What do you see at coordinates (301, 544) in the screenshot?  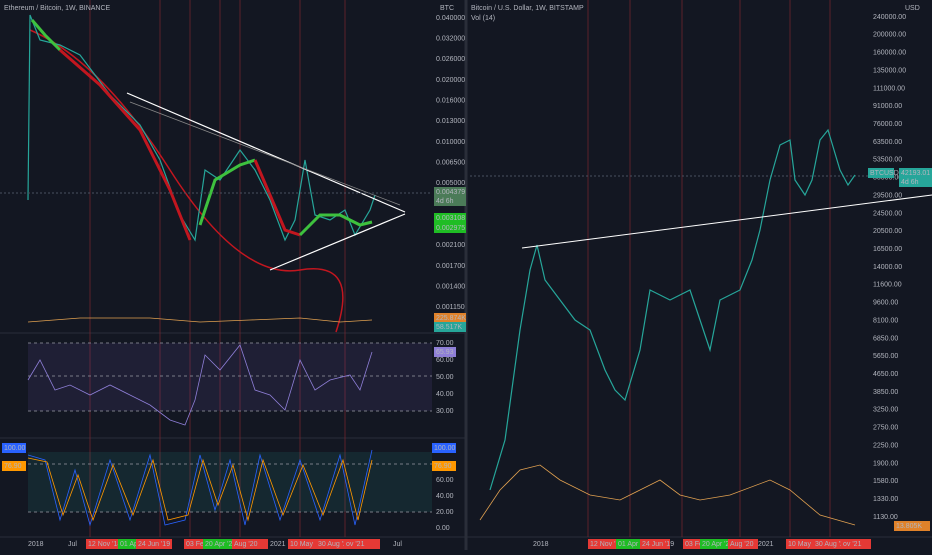 I see `time-label: 10 May` at bounding box center [301, 544].